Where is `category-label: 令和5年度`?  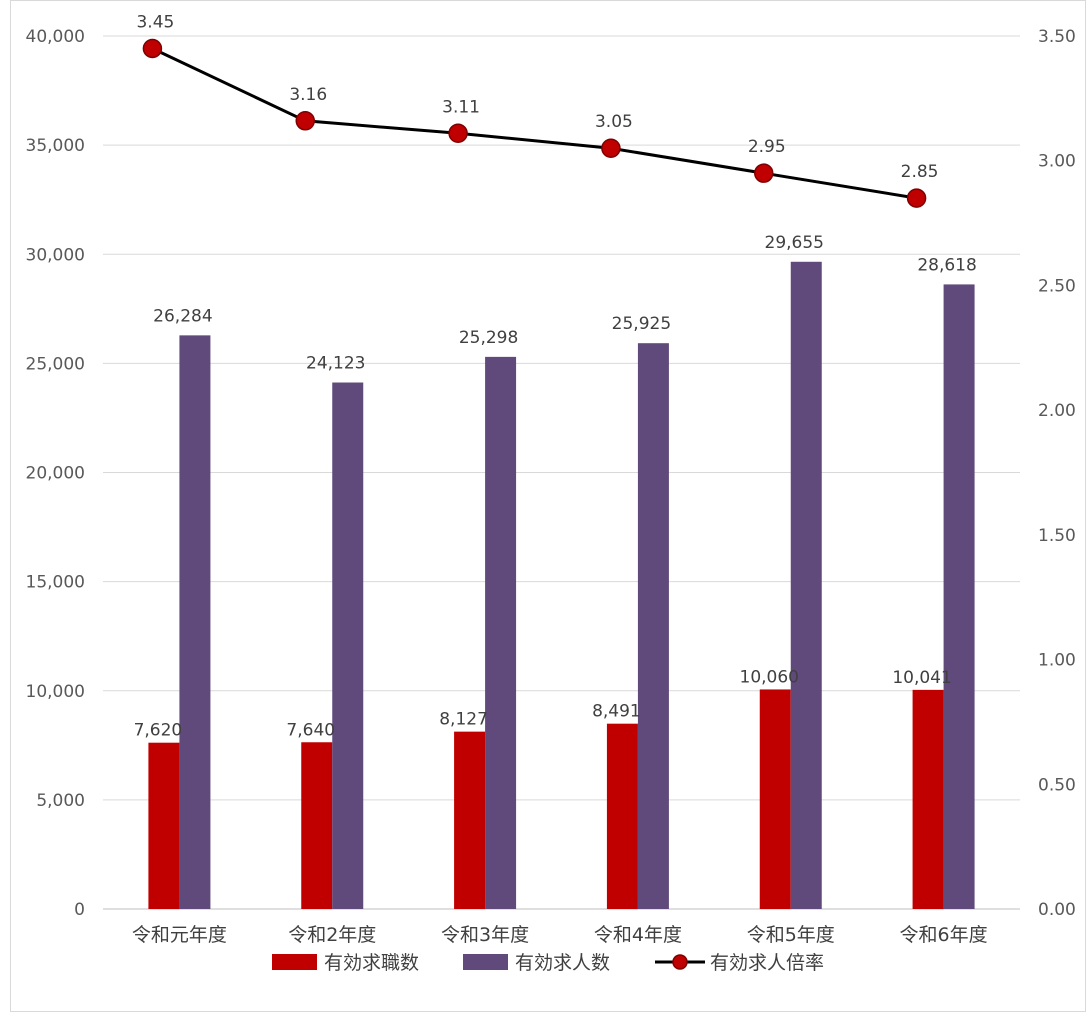 category-label: 令和5年度 is located at coordinates (791, 935).